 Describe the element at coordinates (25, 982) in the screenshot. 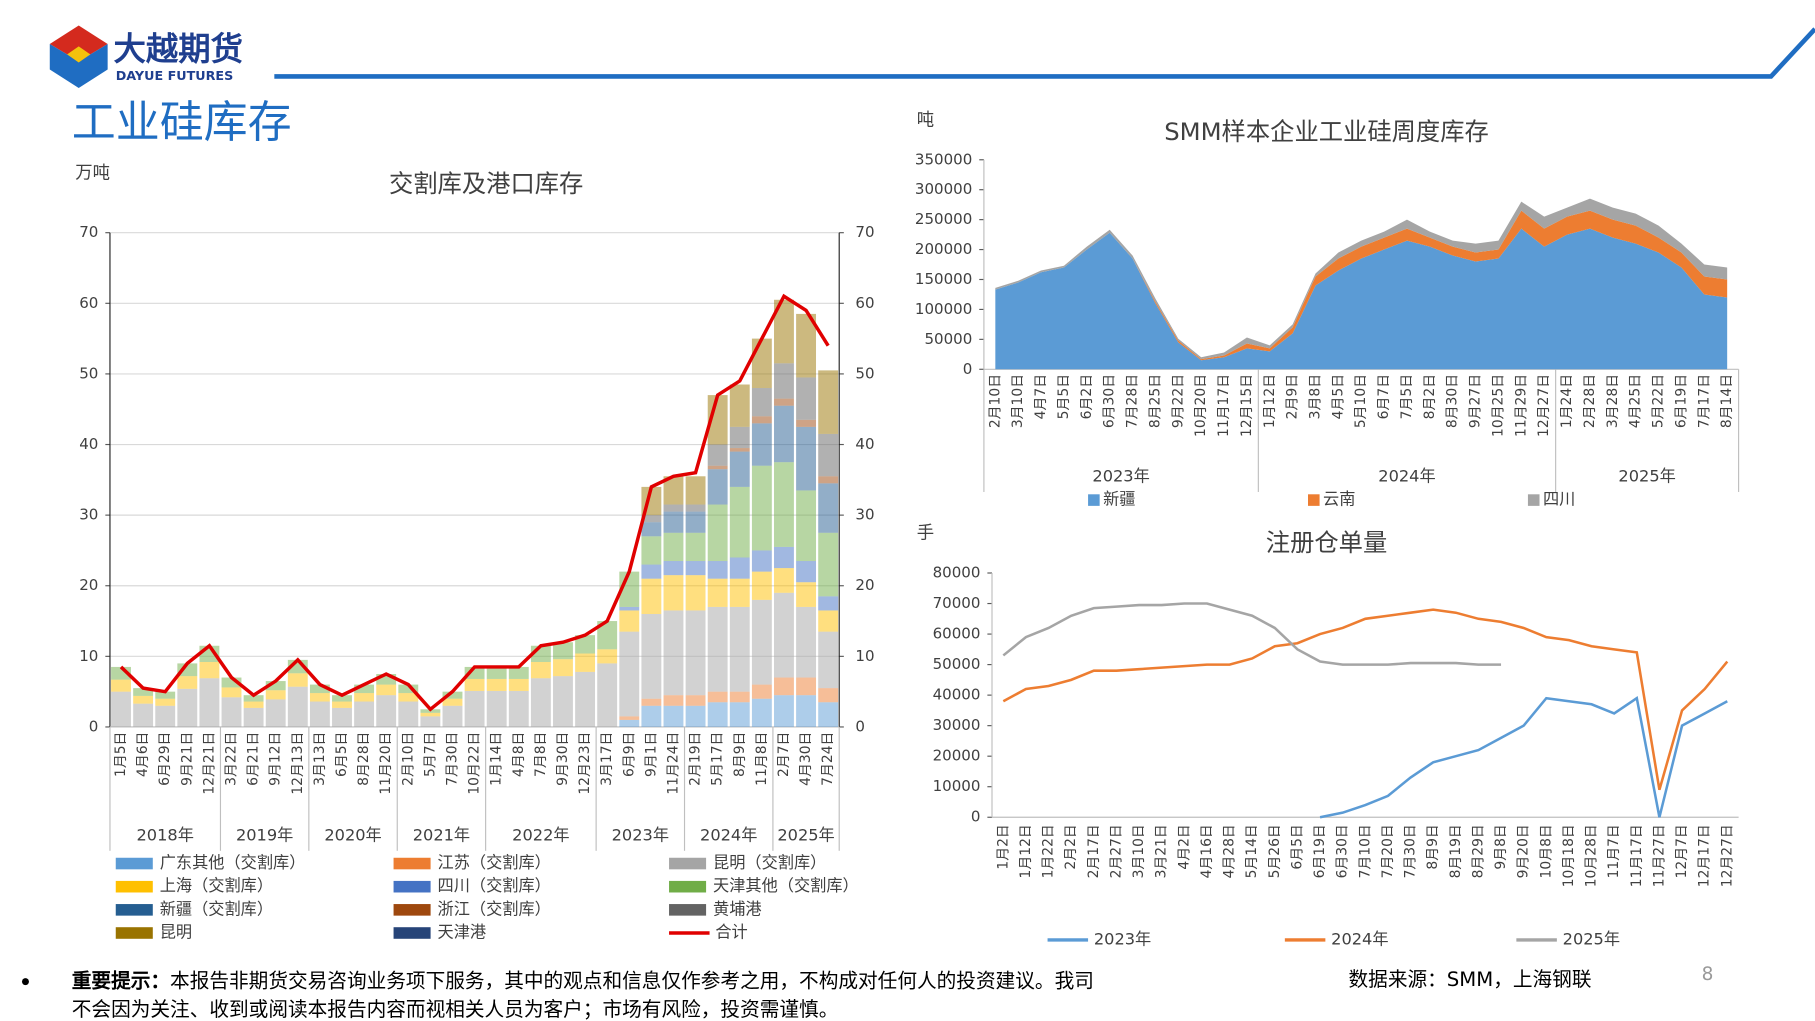

I see `bullet` at that location.